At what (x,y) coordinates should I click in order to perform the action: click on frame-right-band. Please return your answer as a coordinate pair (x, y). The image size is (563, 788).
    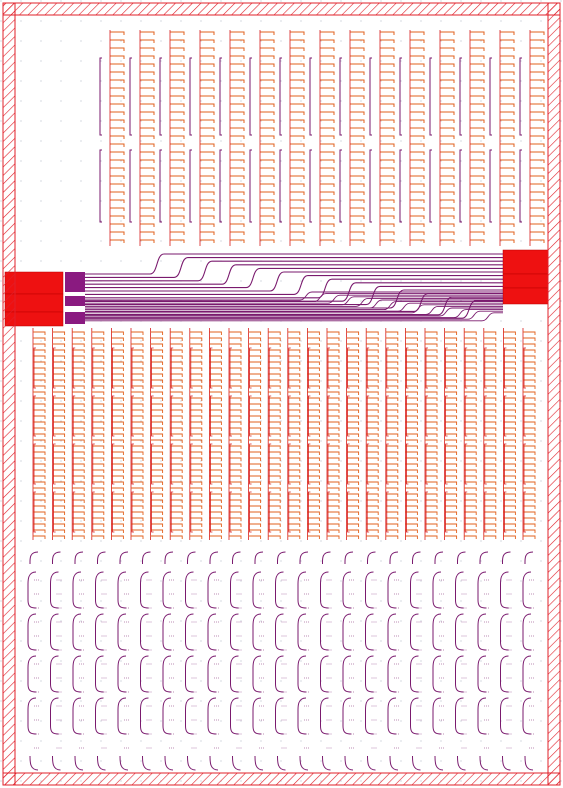
    Looking at the image, I should click on (554, 394).